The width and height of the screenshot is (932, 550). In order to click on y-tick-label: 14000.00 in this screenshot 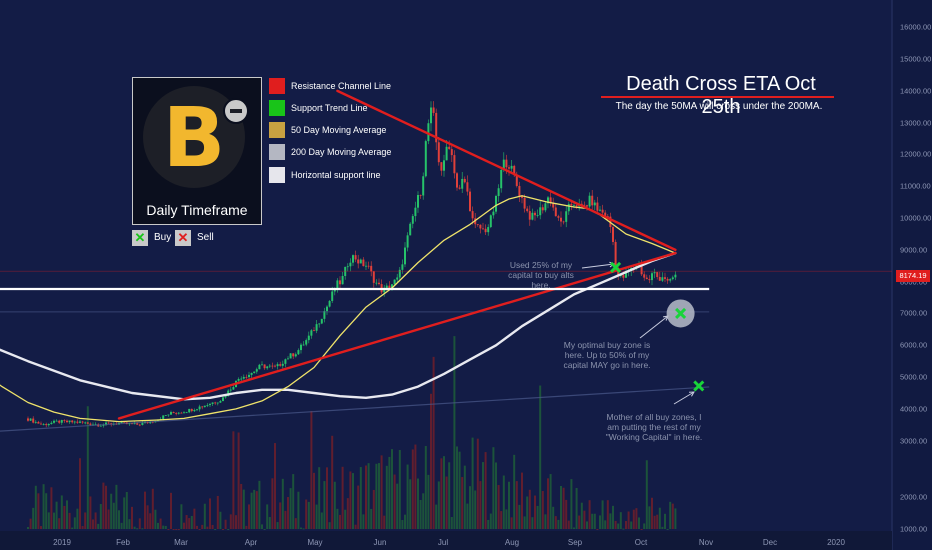, I will do `click(916, 91)`.